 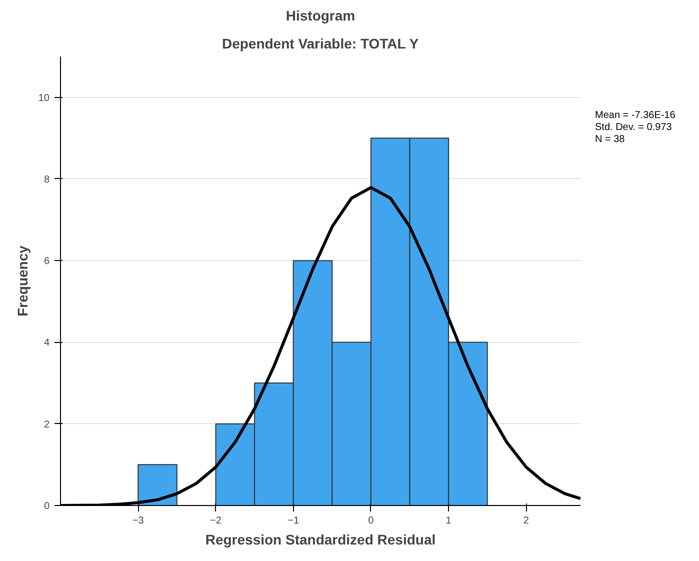 What do you see at coordinates (44, 98) in the screenshot?
I see `y-tick-label: 10` at bounding box center [44, 98].